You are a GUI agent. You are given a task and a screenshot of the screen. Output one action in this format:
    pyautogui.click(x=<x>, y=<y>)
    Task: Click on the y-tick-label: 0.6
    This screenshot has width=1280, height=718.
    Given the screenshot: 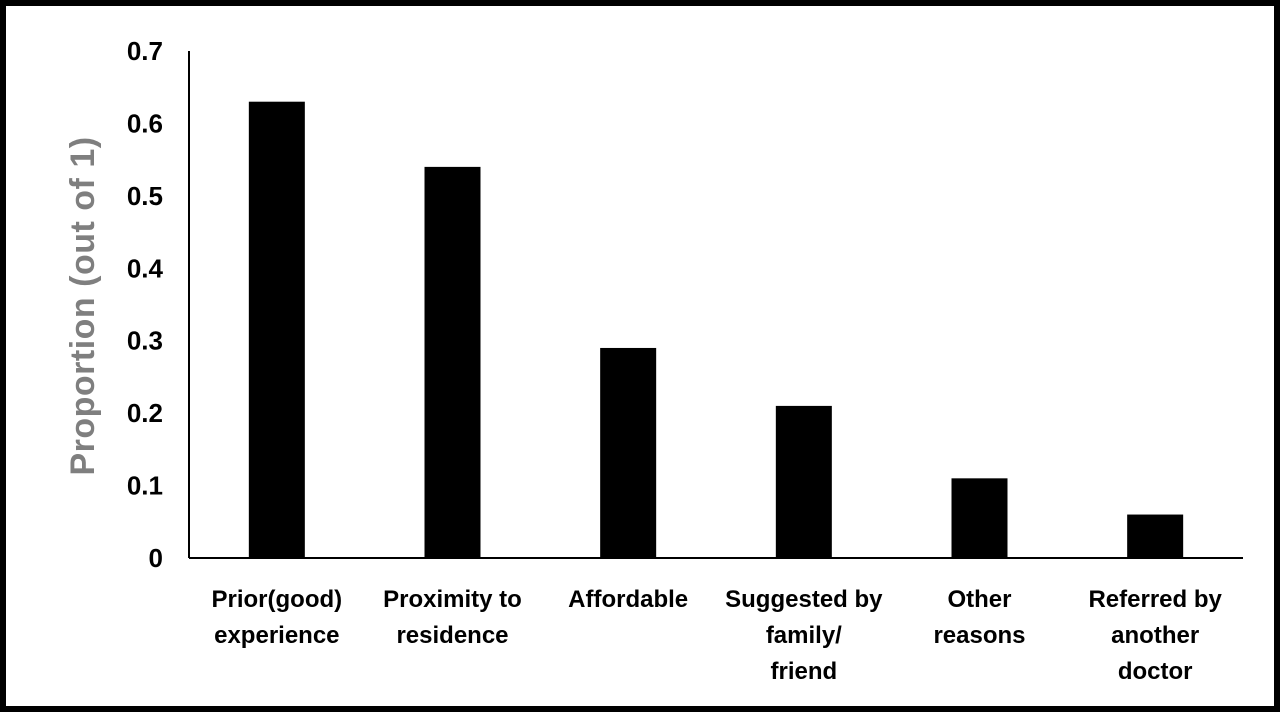 What is the action you would take?
    pyautogui.click(x=145, y=123)
    